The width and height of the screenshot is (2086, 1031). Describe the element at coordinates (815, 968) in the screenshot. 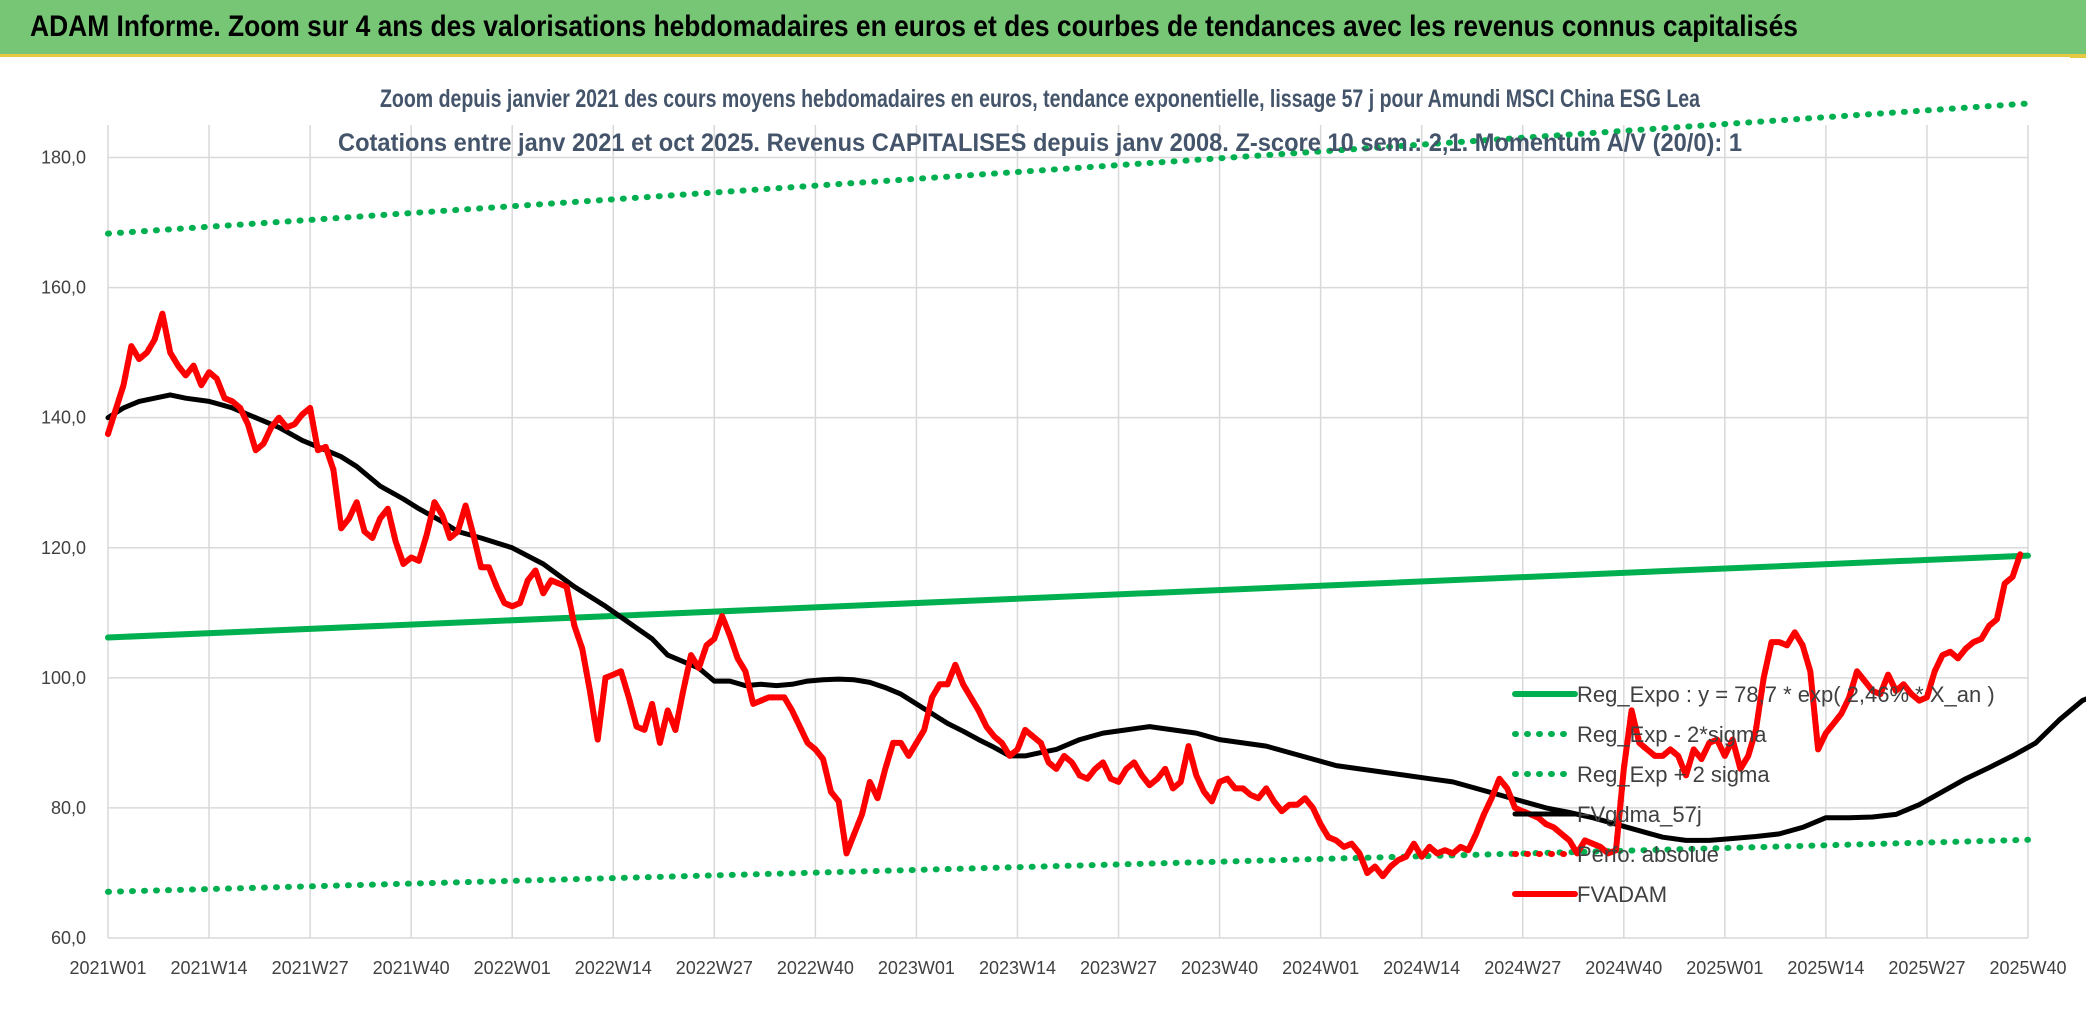

I see `x-tick-label: 2022W40` at that location.